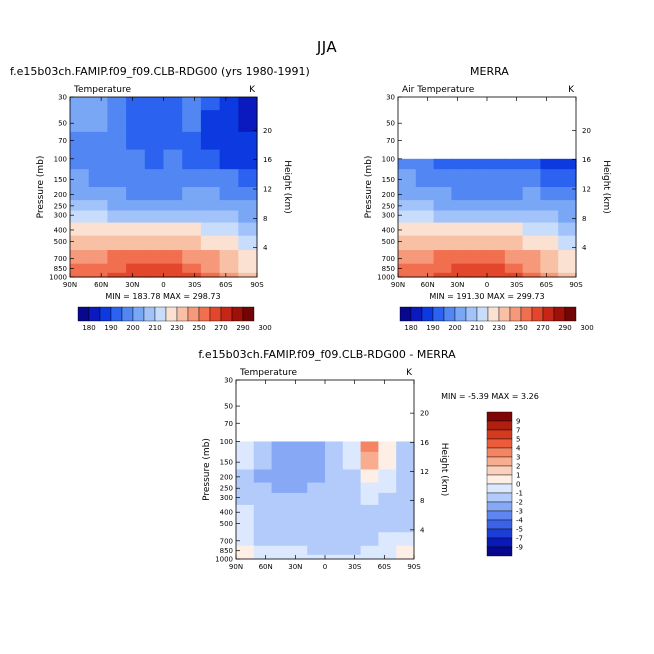  I want to click on colorbar-label: 230, so click(176, 328).